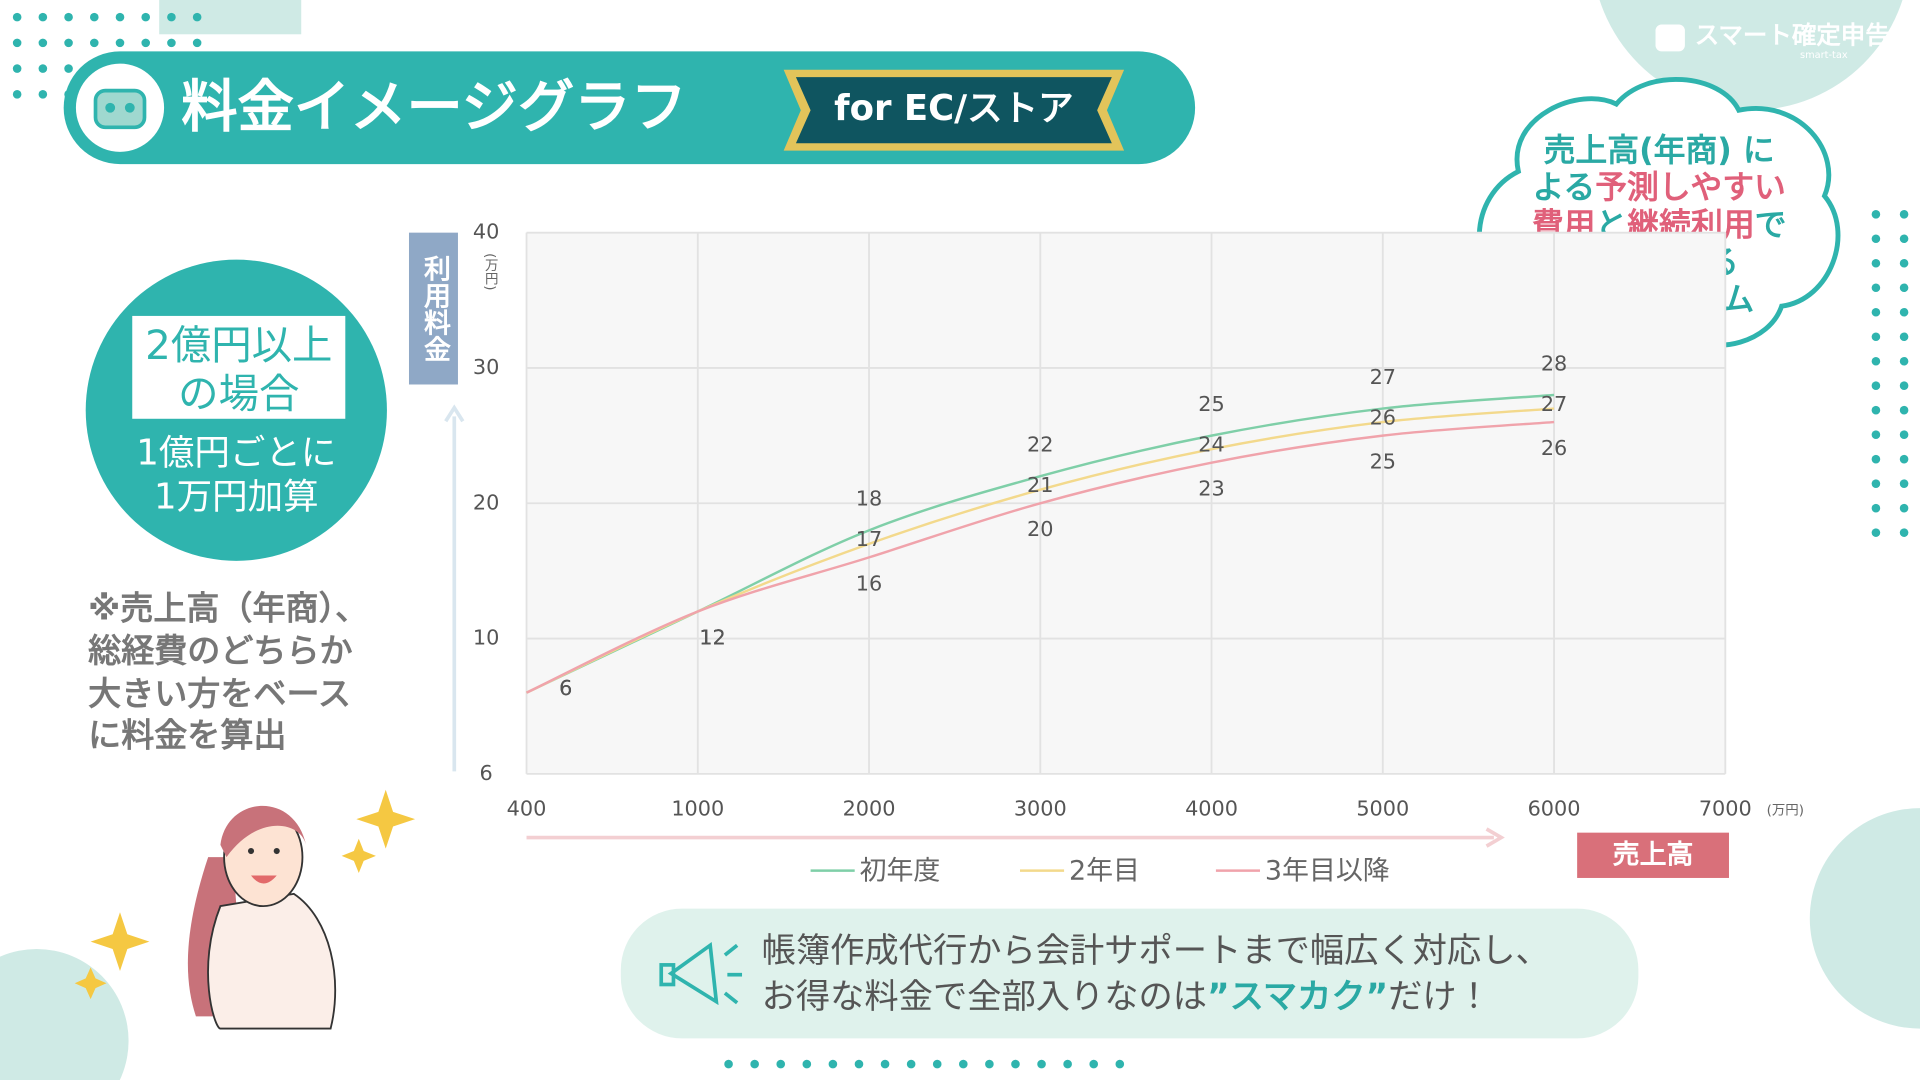  I want to click on note-line: に料金を算出, so click(187, 735).